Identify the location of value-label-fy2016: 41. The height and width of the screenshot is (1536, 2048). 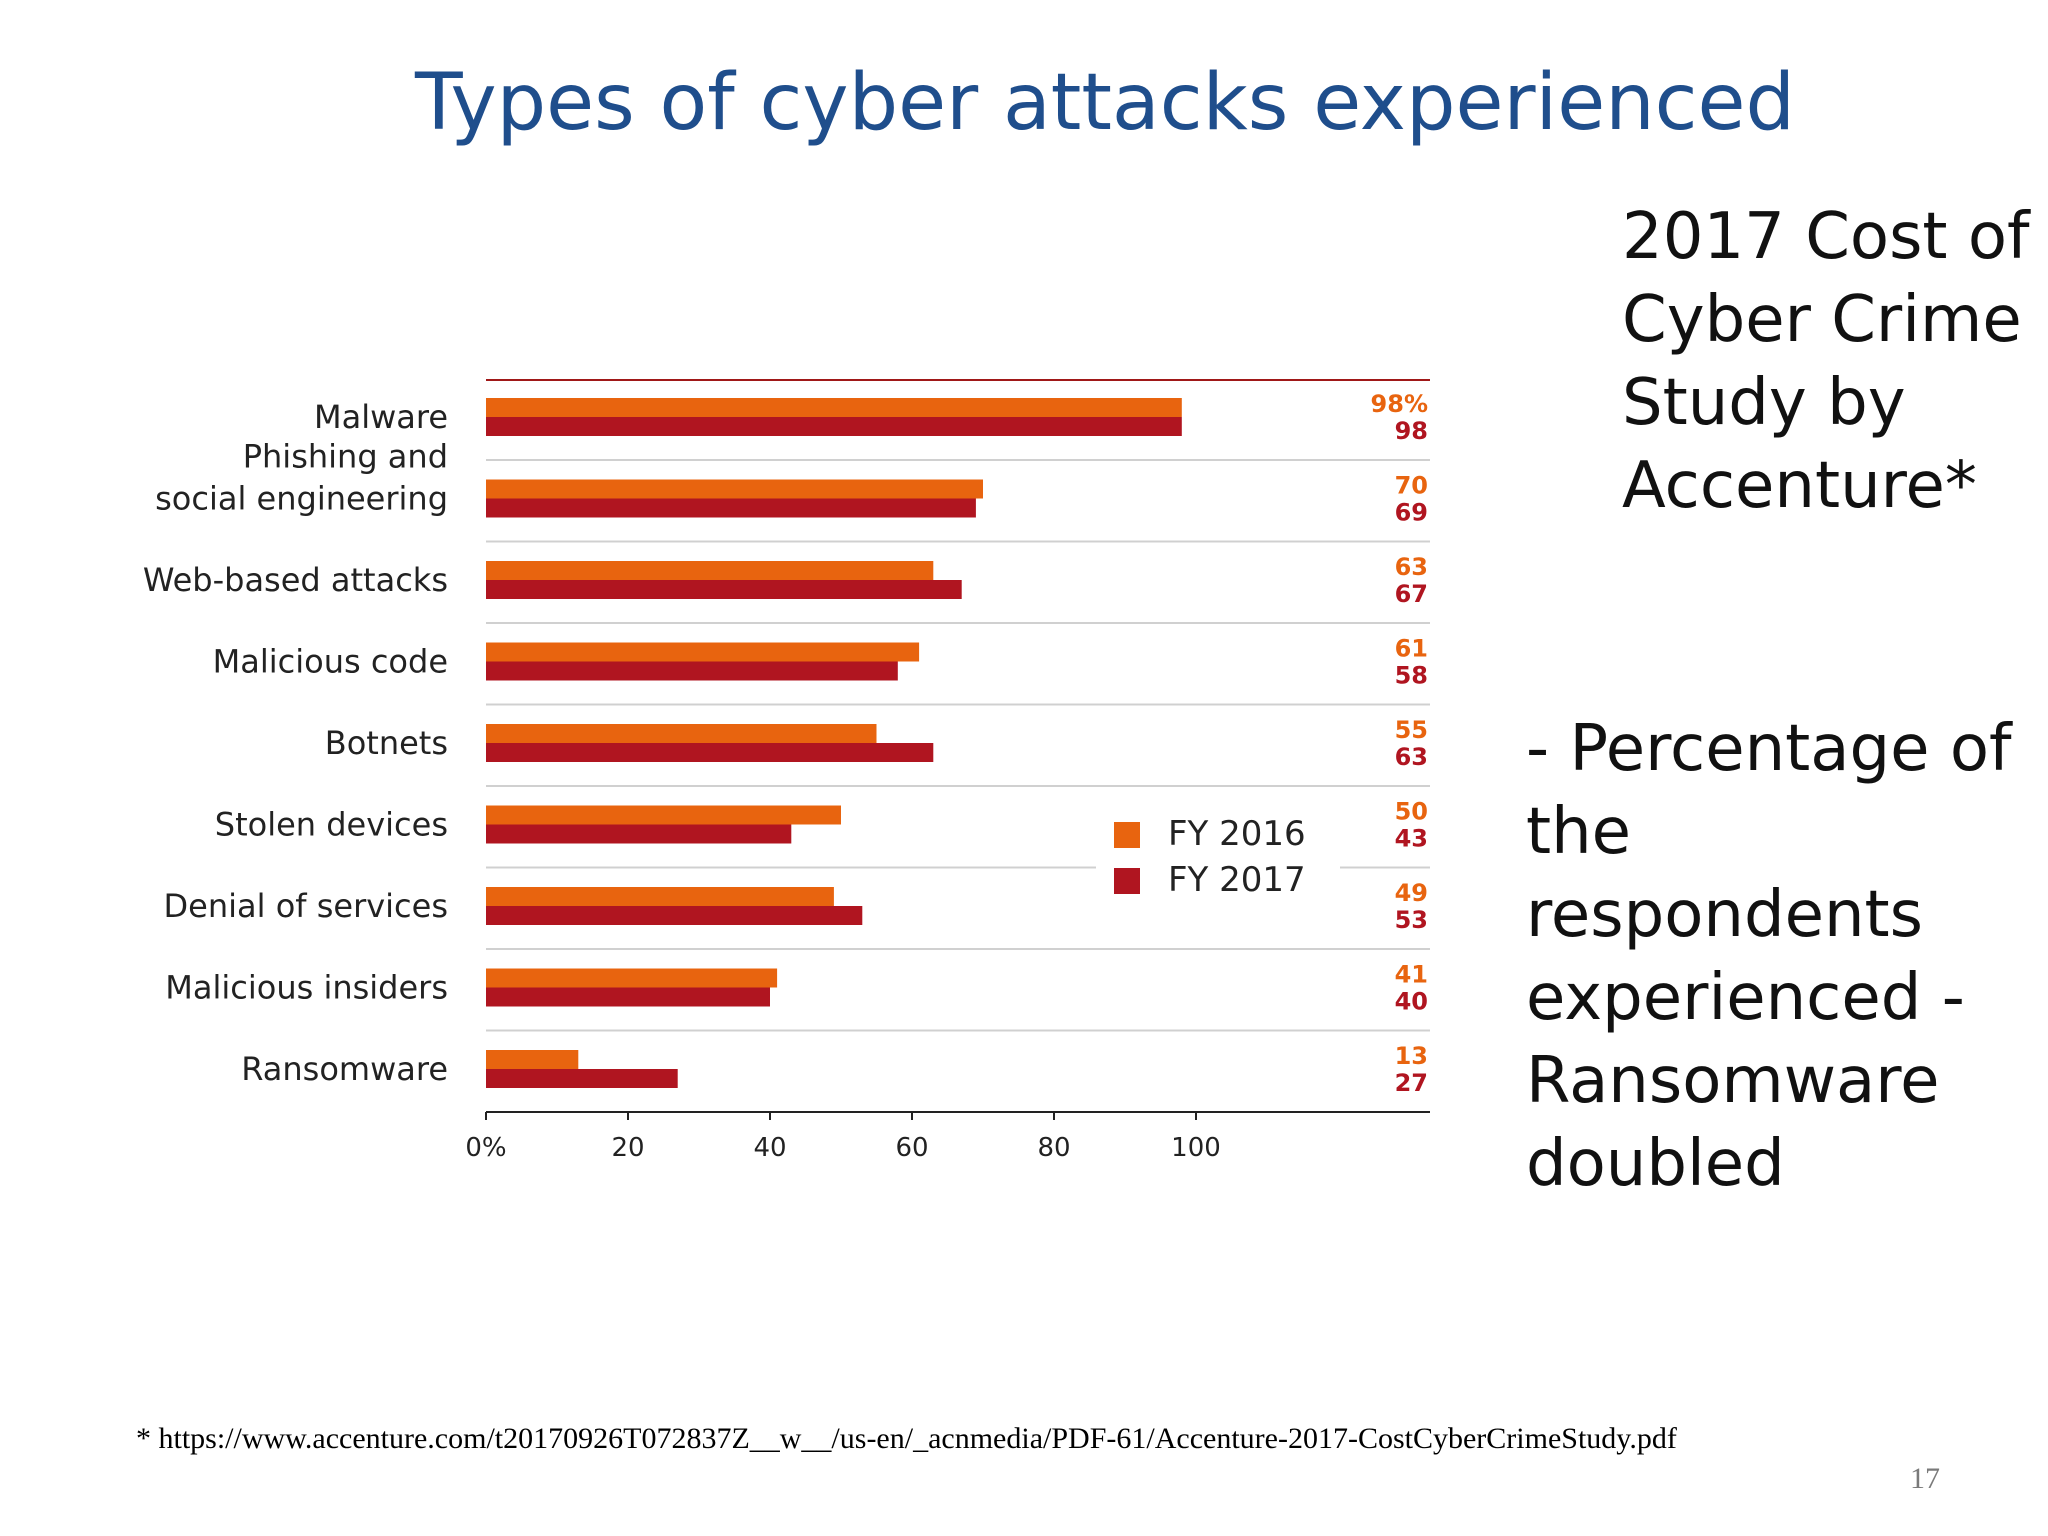
(1411, 975).